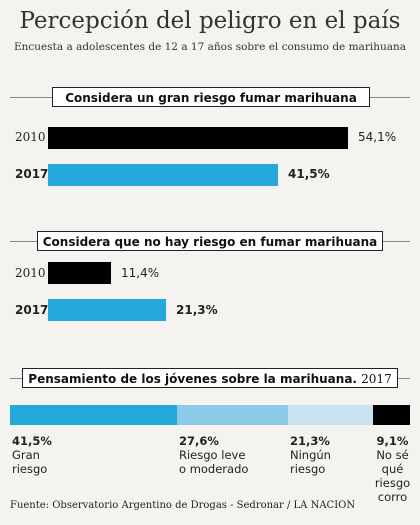 The width and height of the screenshot is (420, 525). Describe the element at coordinates (198, 138) in the screenshot. I see `section1-bar-2010` at that location.